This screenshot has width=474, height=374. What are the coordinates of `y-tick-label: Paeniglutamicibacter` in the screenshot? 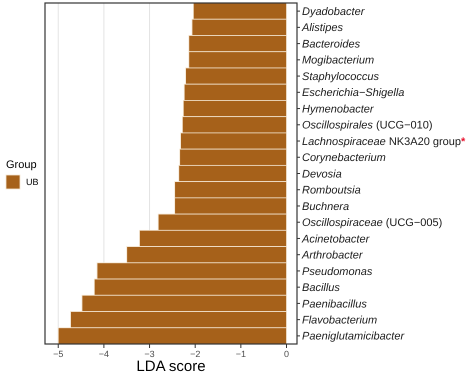 It's located at (354, 336).